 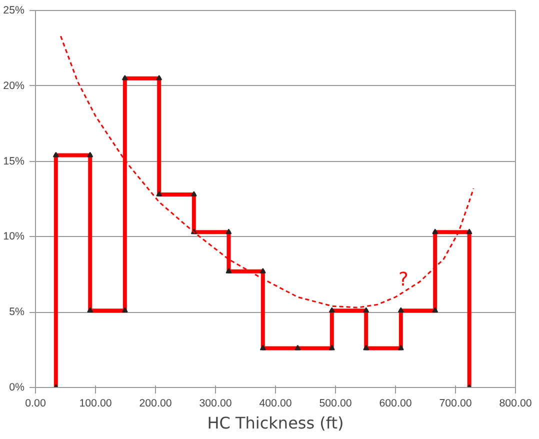 I want to click on x-tick-label: 500.00, so click(x=335, y=404).